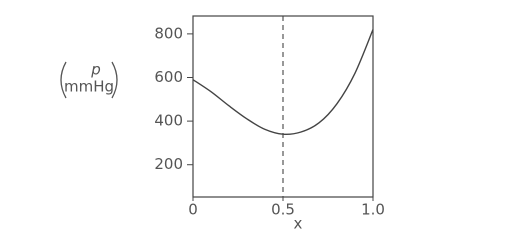  Describe the element at coordinates (283, 210) in the screenshot. I see `x-tick-label: 0.5` at that location.